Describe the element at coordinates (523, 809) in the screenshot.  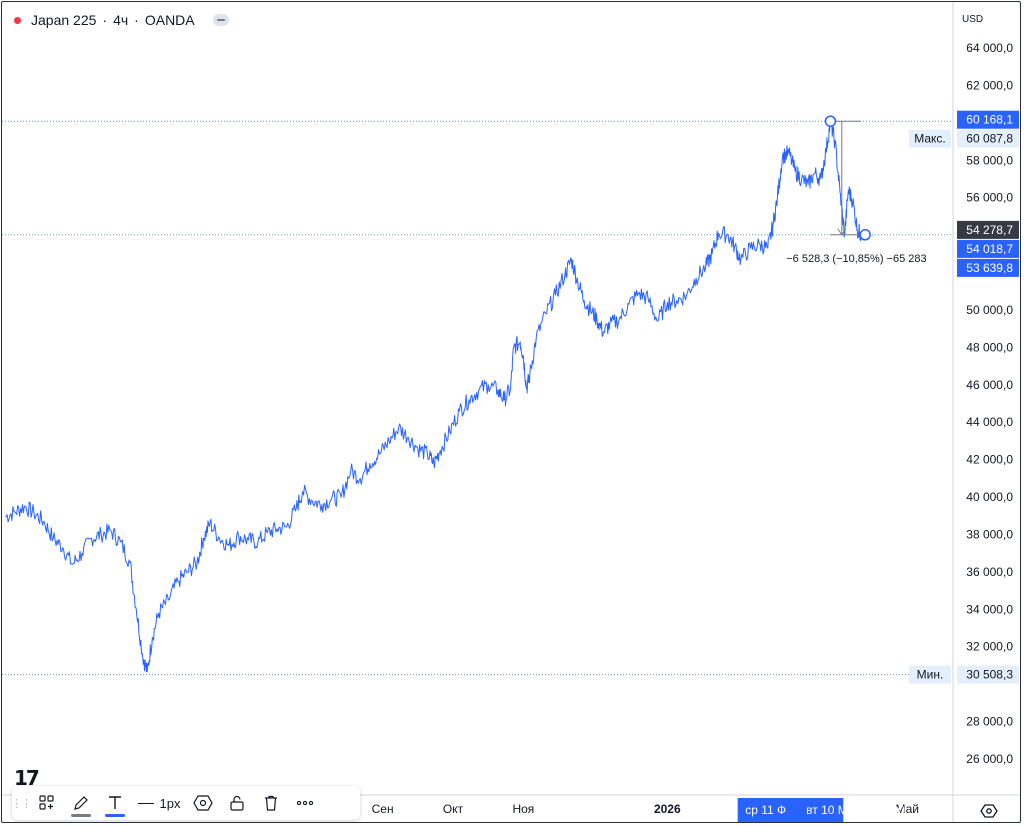
I see `x-tick-label: Ноя` at that location.